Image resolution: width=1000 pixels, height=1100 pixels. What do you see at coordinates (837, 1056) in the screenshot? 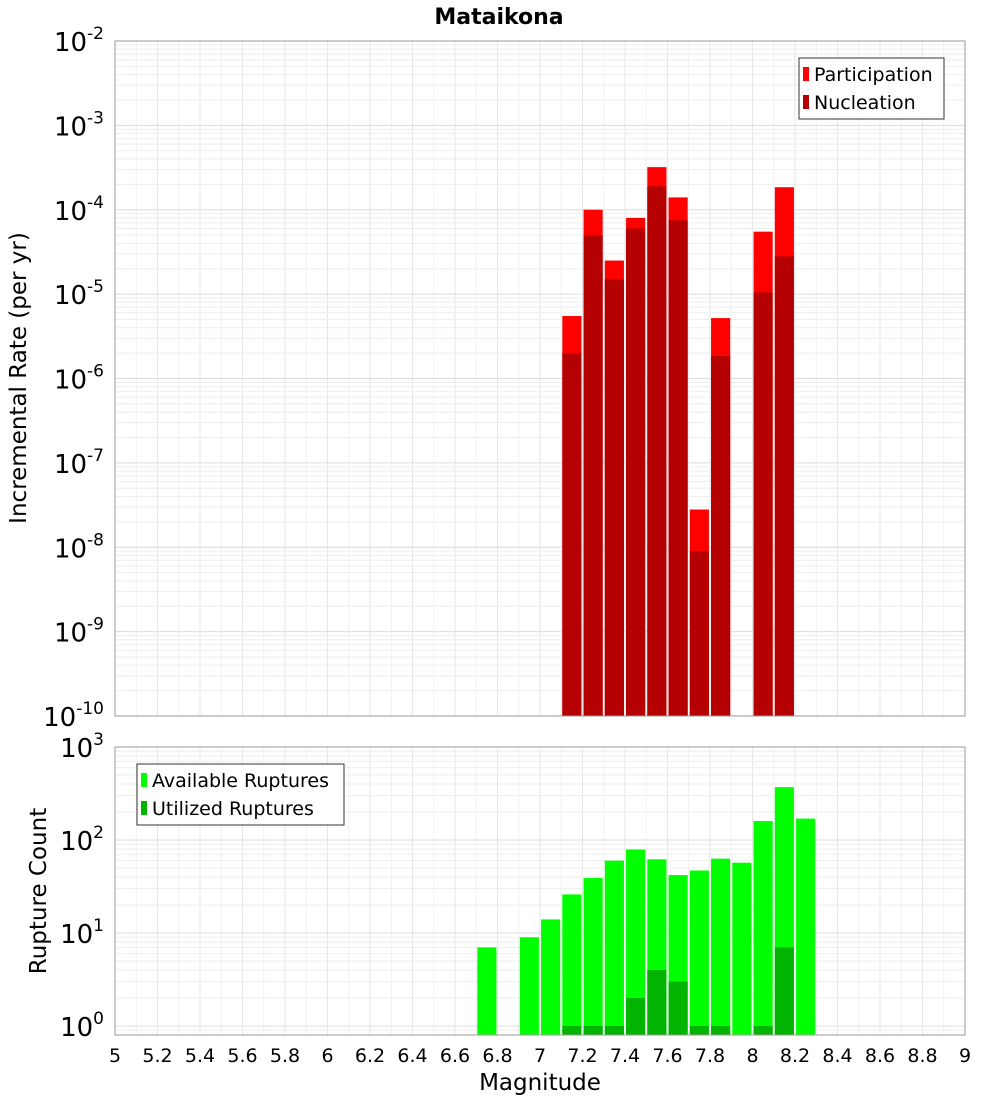
I see `x-tick-label: 8.4` at bounding box center [837, 1056].